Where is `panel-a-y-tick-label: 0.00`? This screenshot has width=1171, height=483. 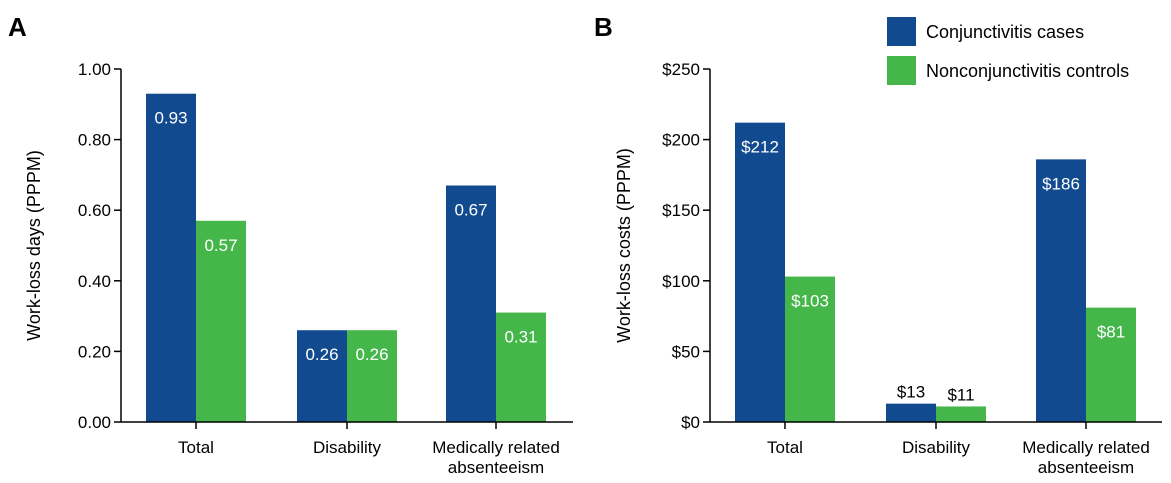 panel-a-y-tick-label: 0.00 is located at coordinates (94, 422).